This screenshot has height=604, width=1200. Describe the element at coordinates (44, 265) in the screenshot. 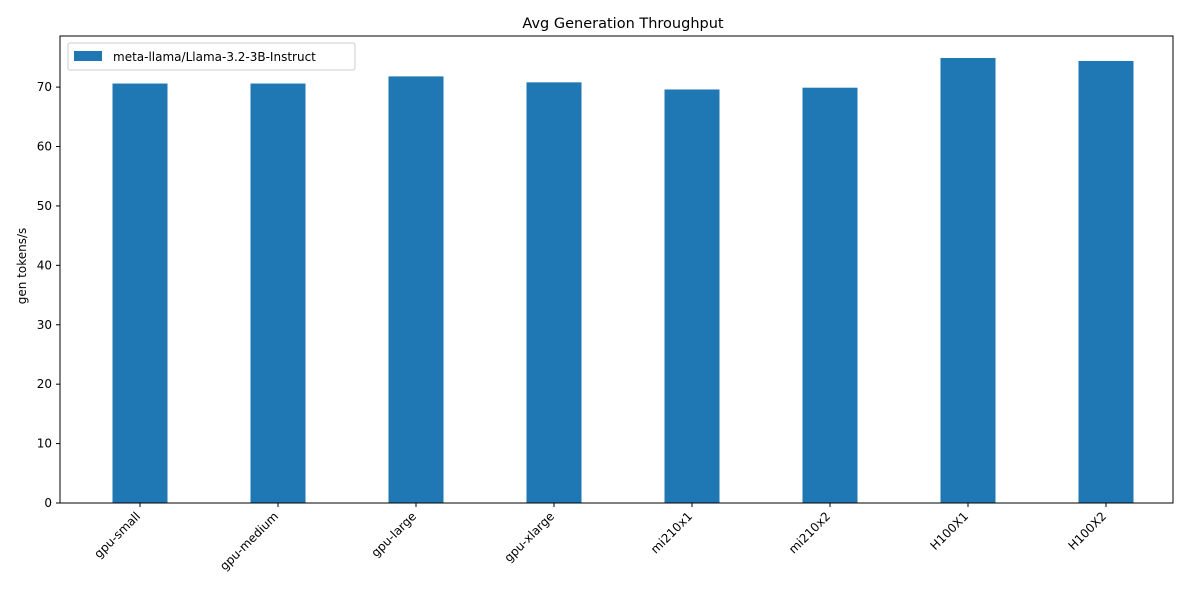

I see `y-tick-label: 40` at that location.